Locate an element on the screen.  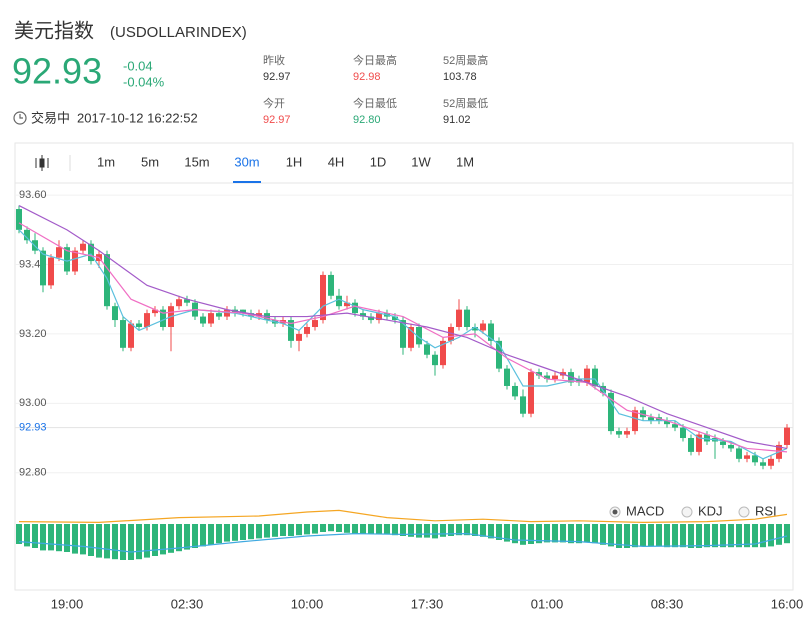
interval-tab: 30m is located at coordinates (246, 161).